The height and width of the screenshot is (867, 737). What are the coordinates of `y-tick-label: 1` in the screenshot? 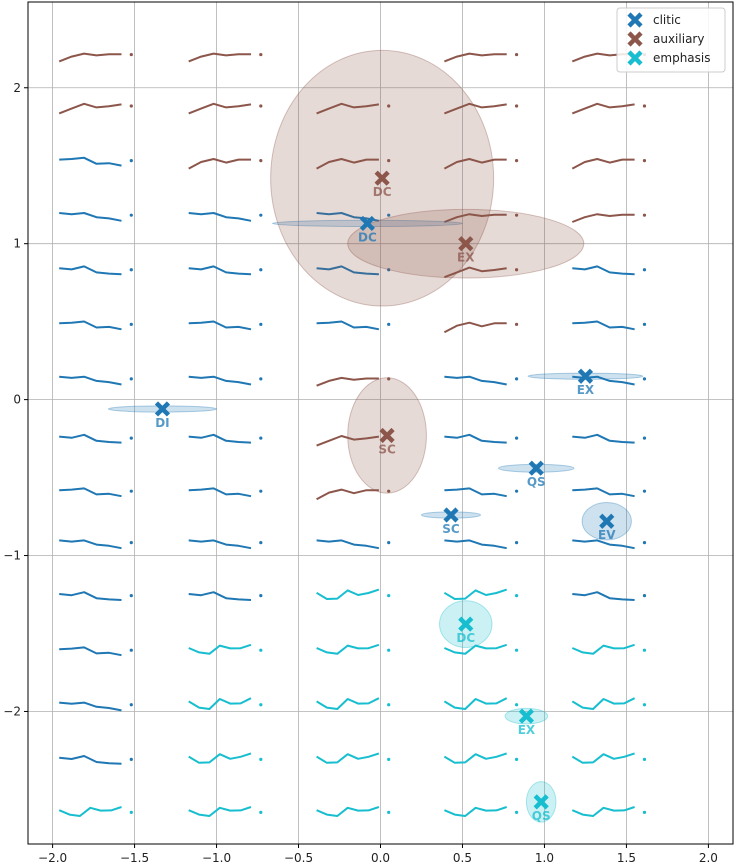 It's located at (17, 244).